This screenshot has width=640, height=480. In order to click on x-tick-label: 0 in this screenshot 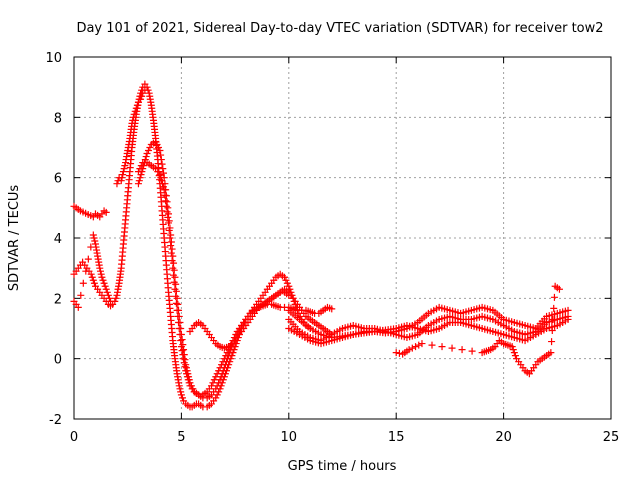, I will do `click(74, 437)`.